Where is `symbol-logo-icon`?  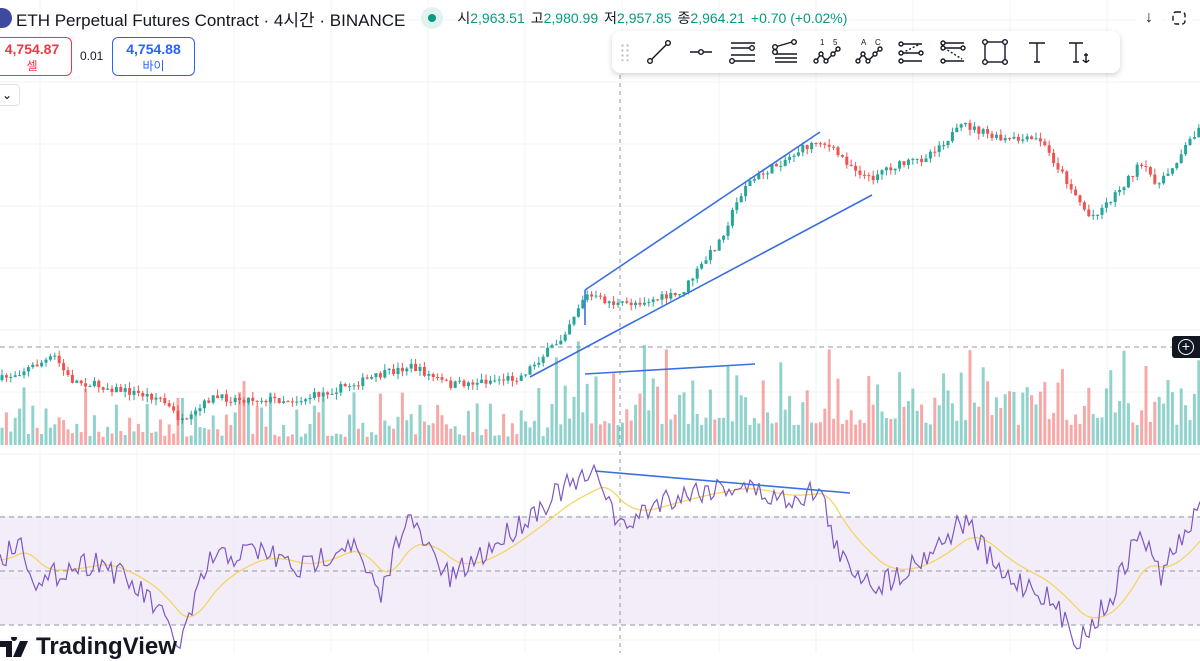
symbol-logo-icon is located at coordinates (6, 18).